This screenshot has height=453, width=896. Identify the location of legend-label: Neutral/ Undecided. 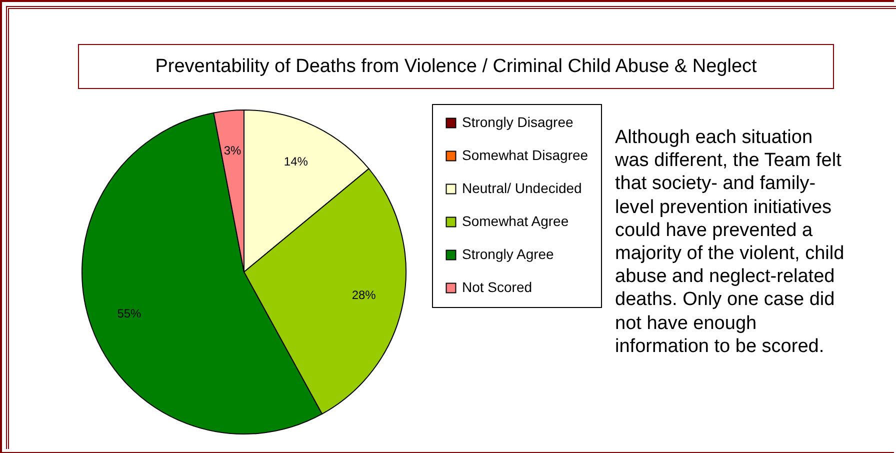
(522, 188).